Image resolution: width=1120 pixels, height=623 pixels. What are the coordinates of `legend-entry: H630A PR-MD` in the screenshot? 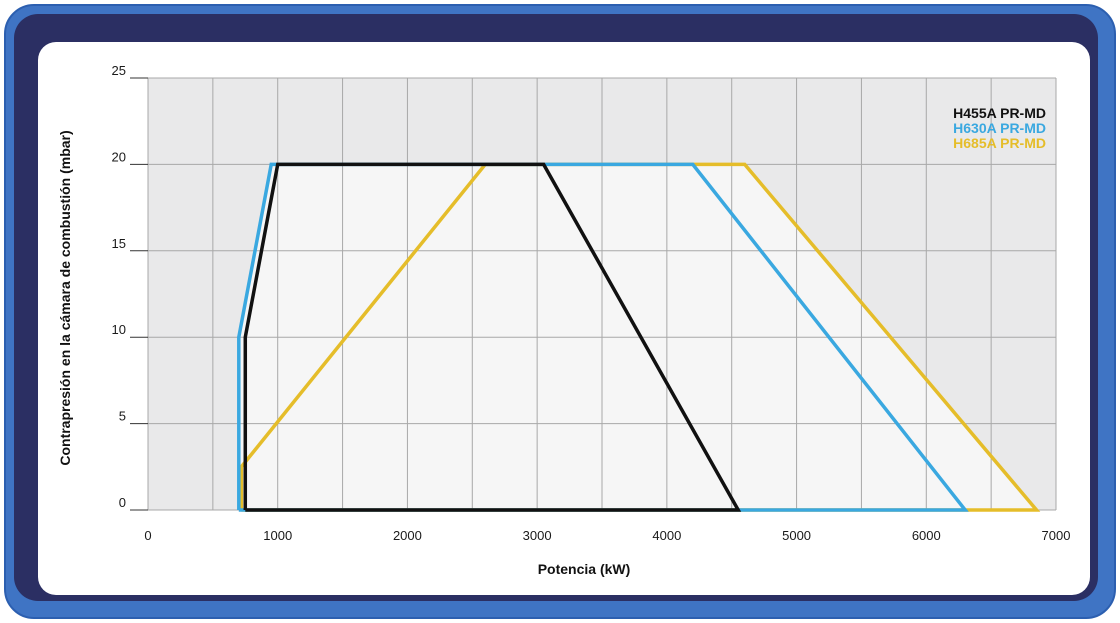 It's located at (999, 128).